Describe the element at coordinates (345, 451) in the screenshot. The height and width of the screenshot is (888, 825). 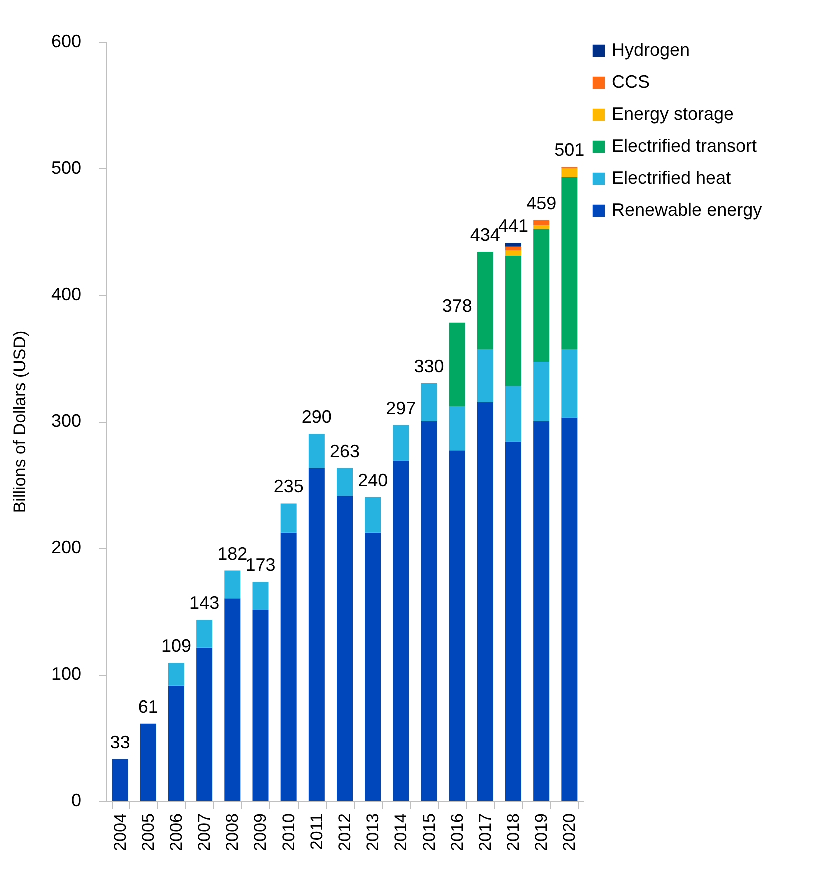
I see `total-label: 263` at that location.